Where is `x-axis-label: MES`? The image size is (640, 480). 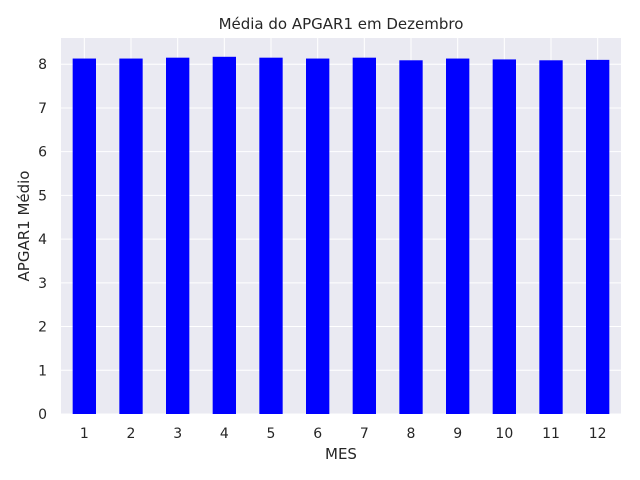 x-axis-label: MES is located at coordinates (341, 454).